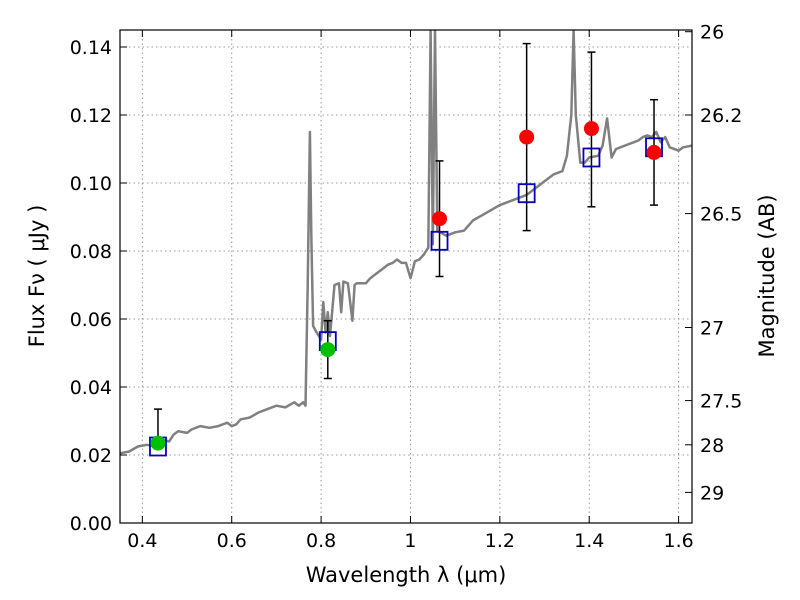 Image resolution: width=800 pixels, height=600 pixels. Describe the element at coordinates (712, 446) in the screenshot. I see `y2-tick-label: 28` at that location.